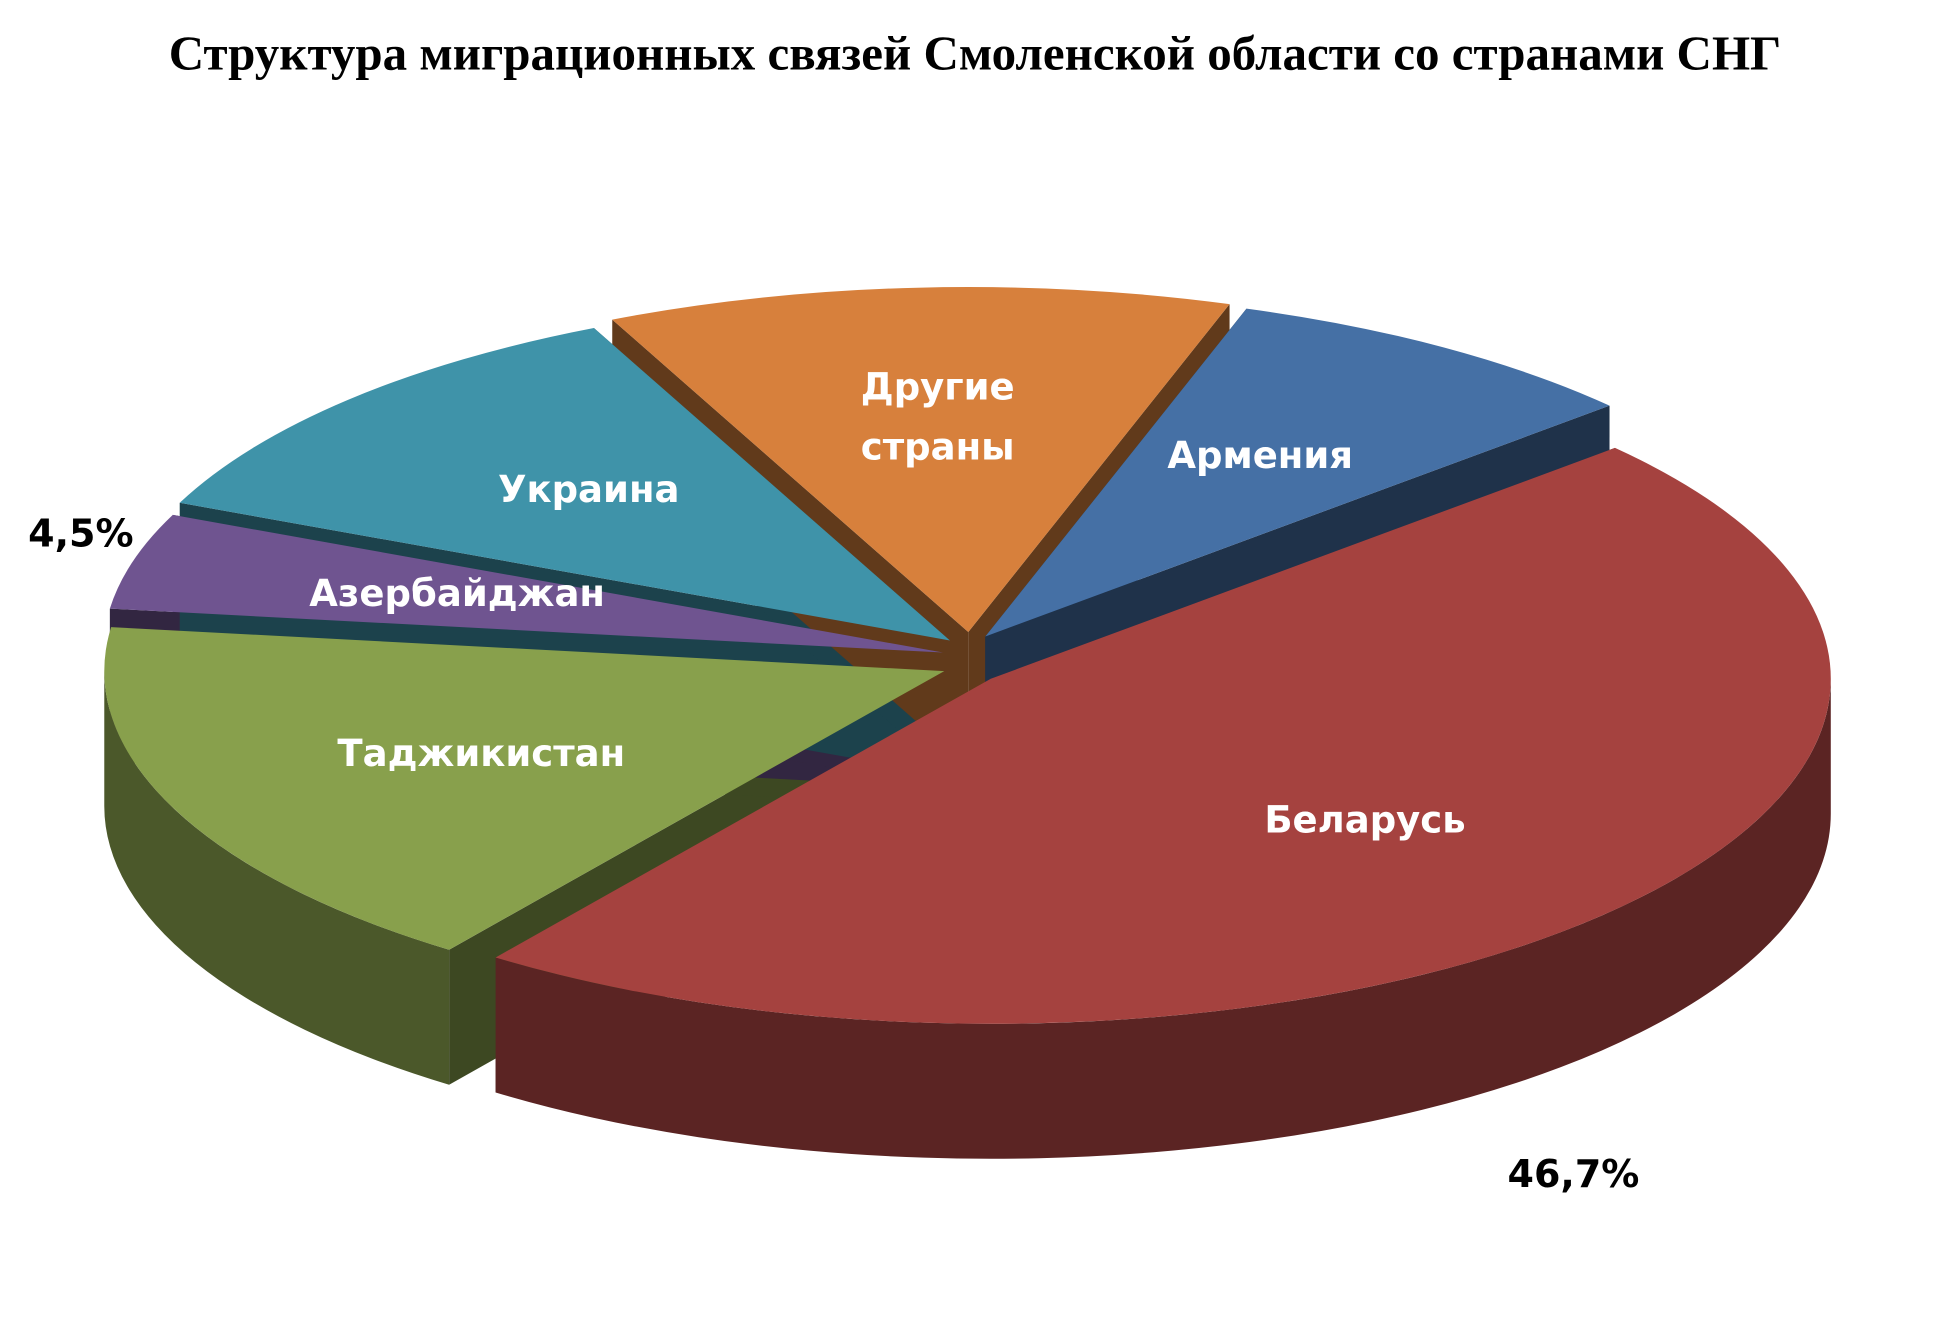  I want to click on category-label: Азербайджан, so click(457, 593).